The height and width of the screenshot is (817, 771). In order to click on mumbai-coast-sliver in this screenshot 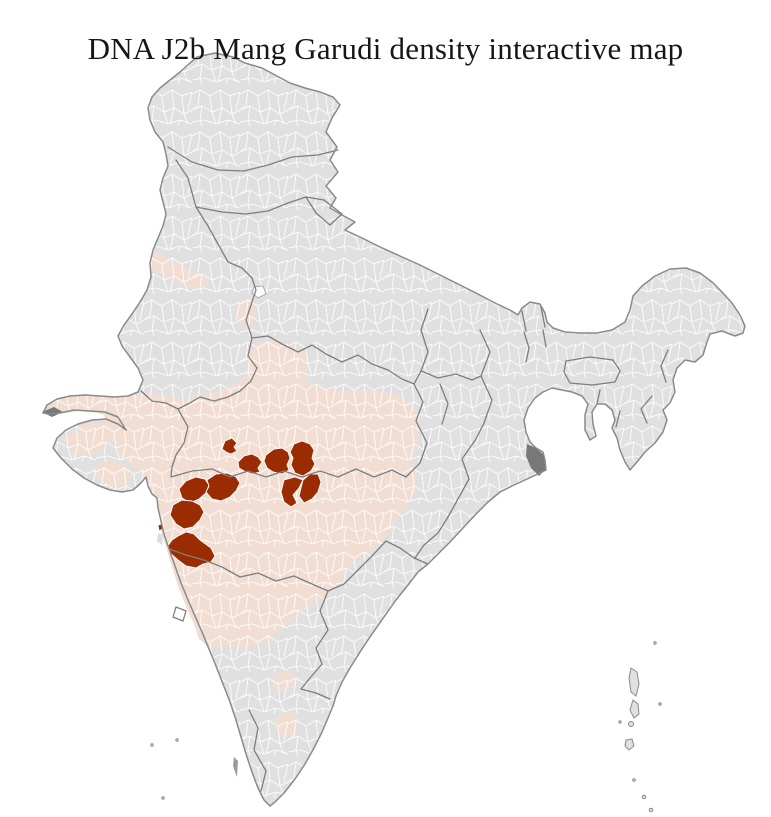, I will do `click(160, 539)`.